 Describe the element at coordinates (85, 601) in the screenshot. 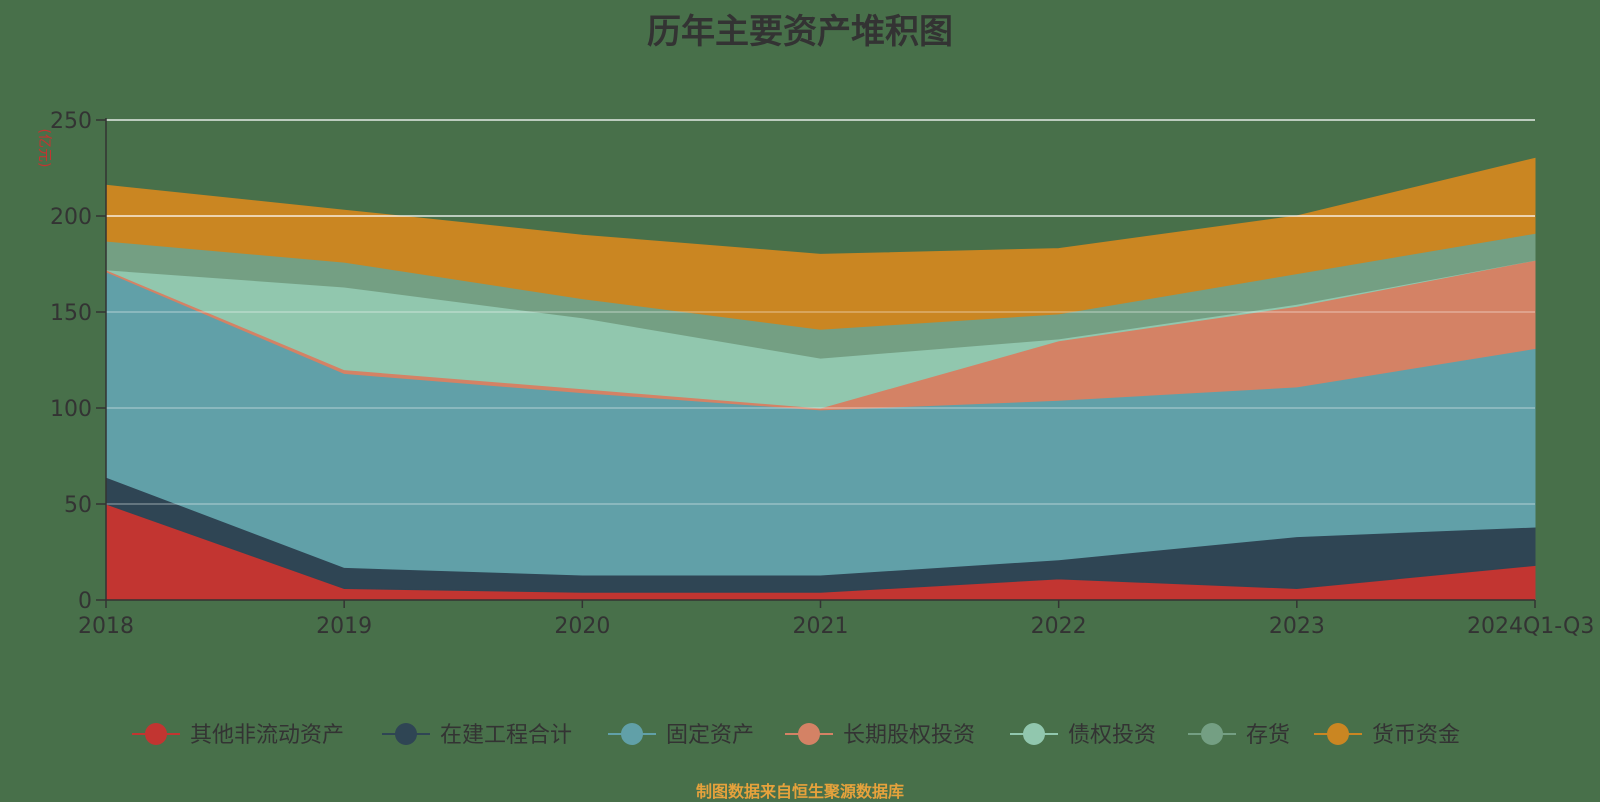

I see `y-tick-label-0: 0` at that location.